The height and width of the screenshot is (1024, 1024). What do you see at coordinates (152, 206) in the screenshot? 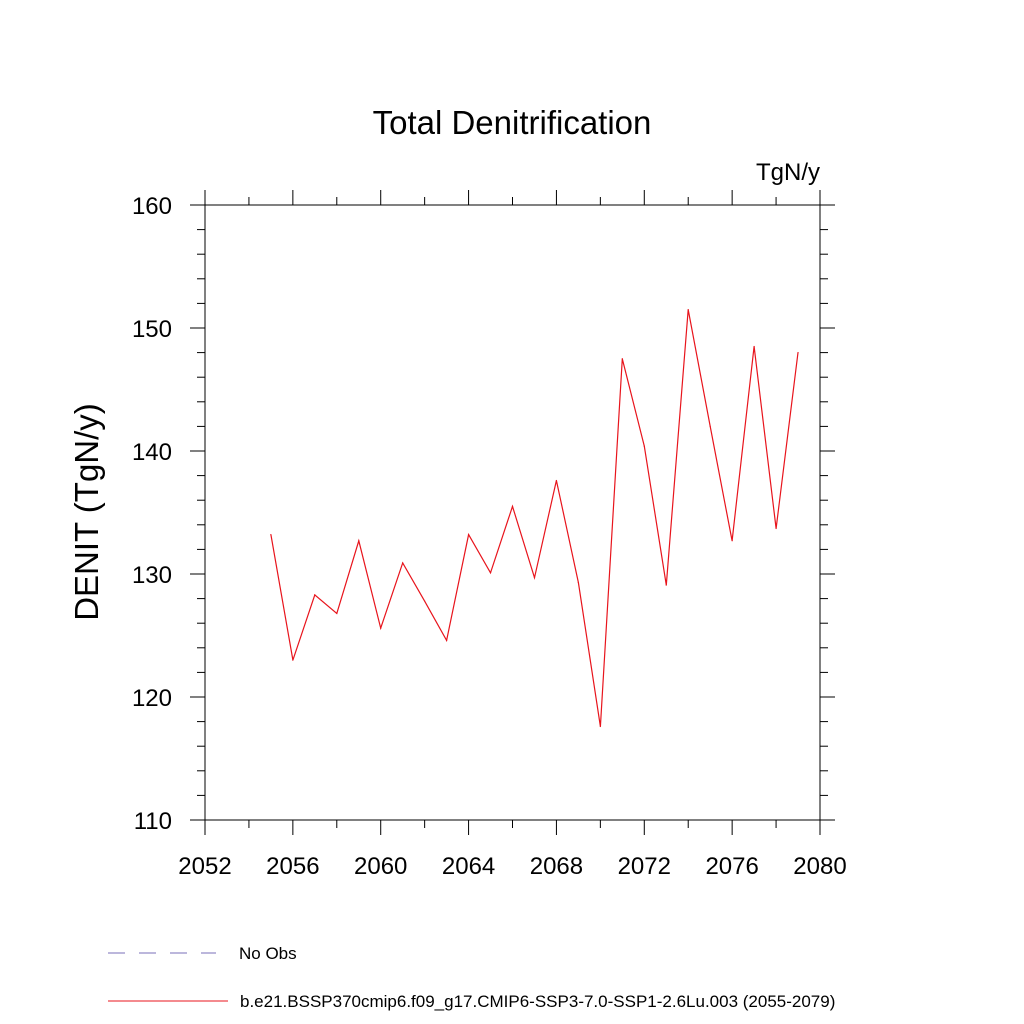
I see `y-tick-label: 160` at bounding box center [152, 206].